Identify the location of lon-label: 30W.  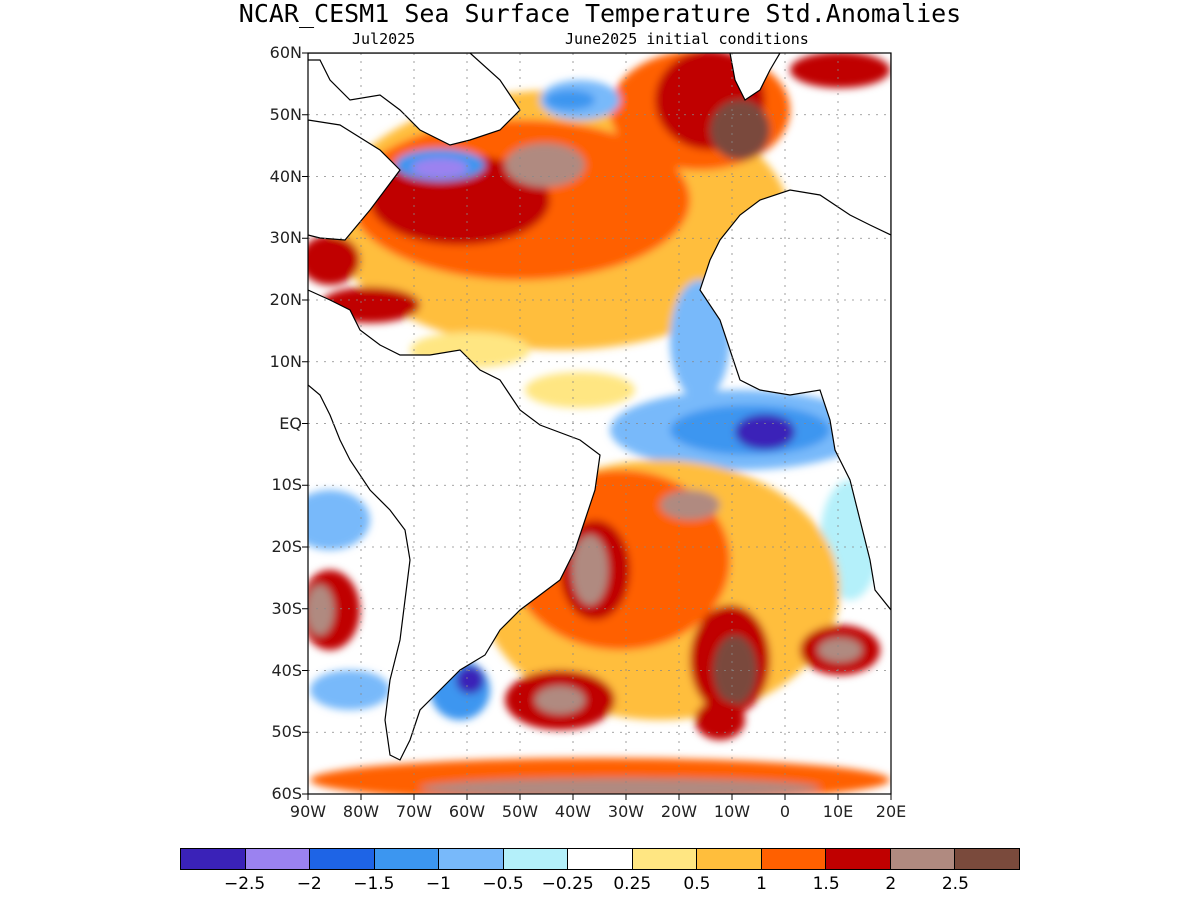
(626, 811).